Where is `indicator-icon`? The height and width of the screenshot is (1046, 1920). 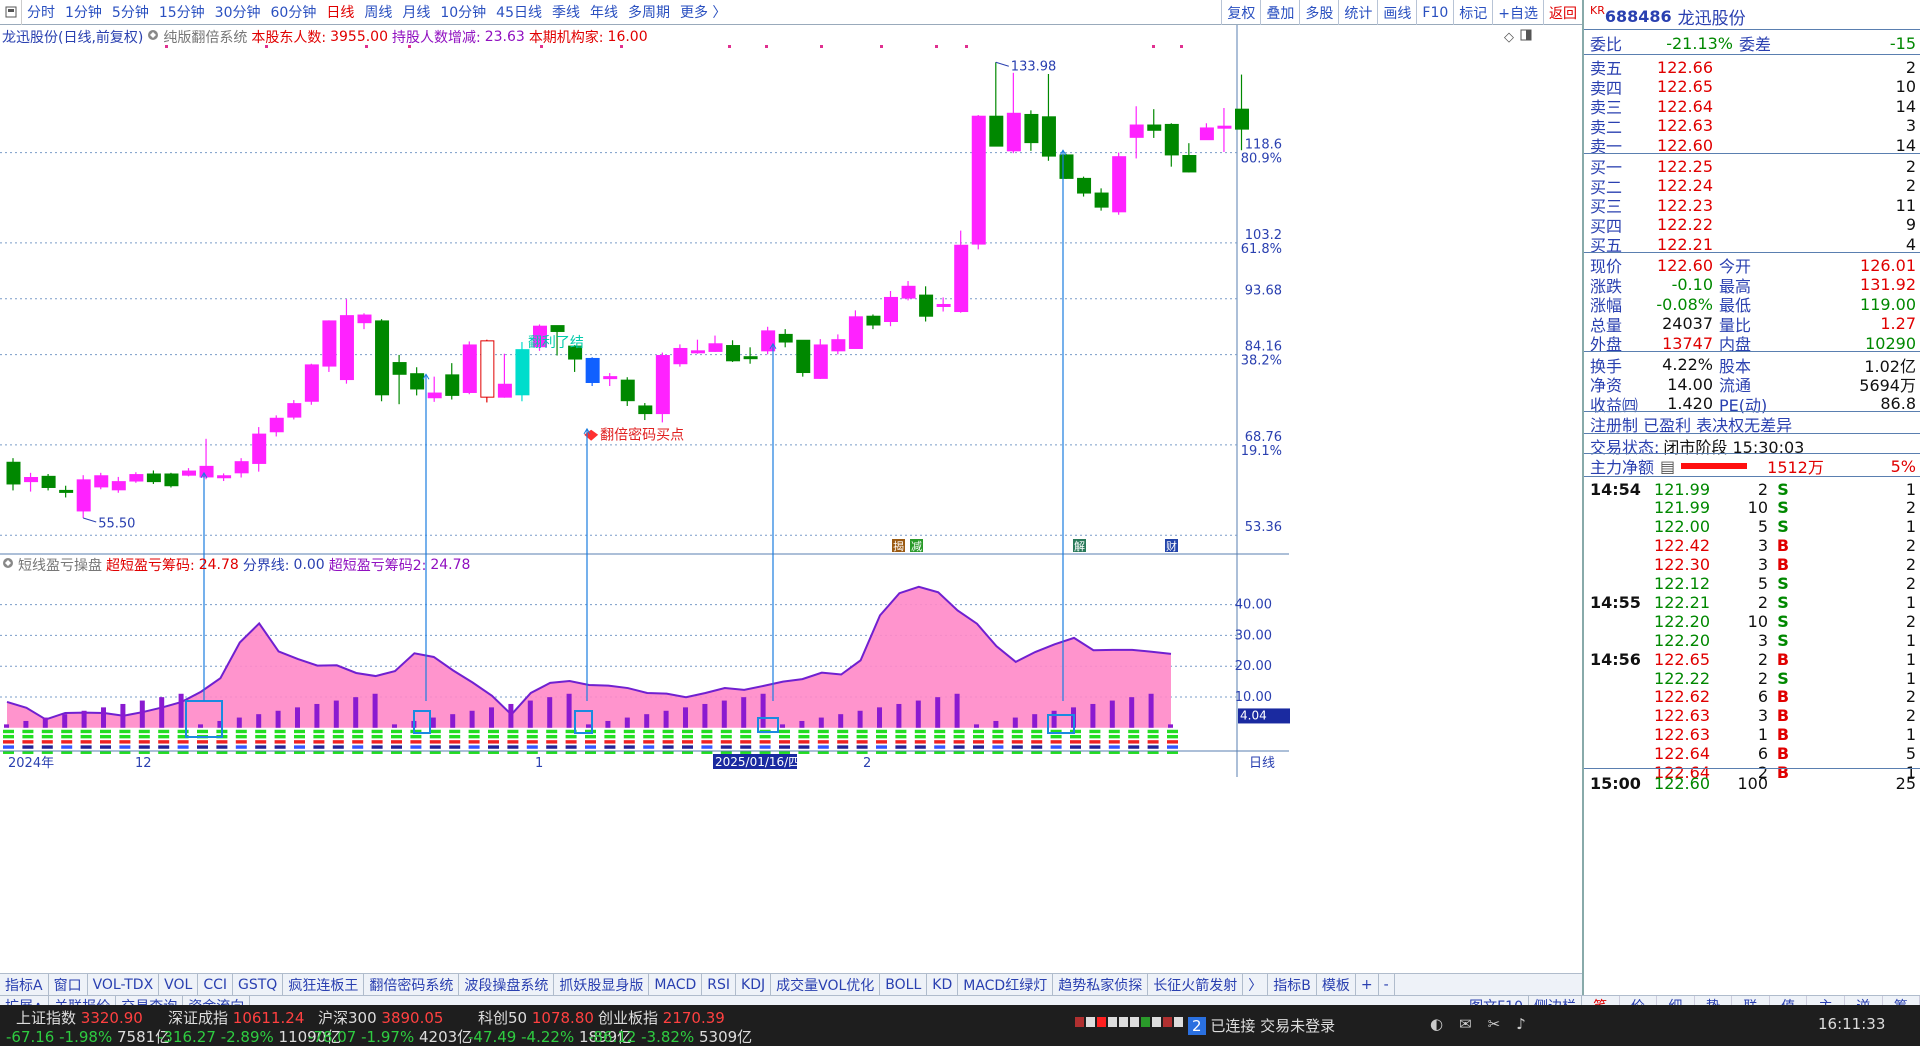
indicator-icon is located at coordinates (153, 37).